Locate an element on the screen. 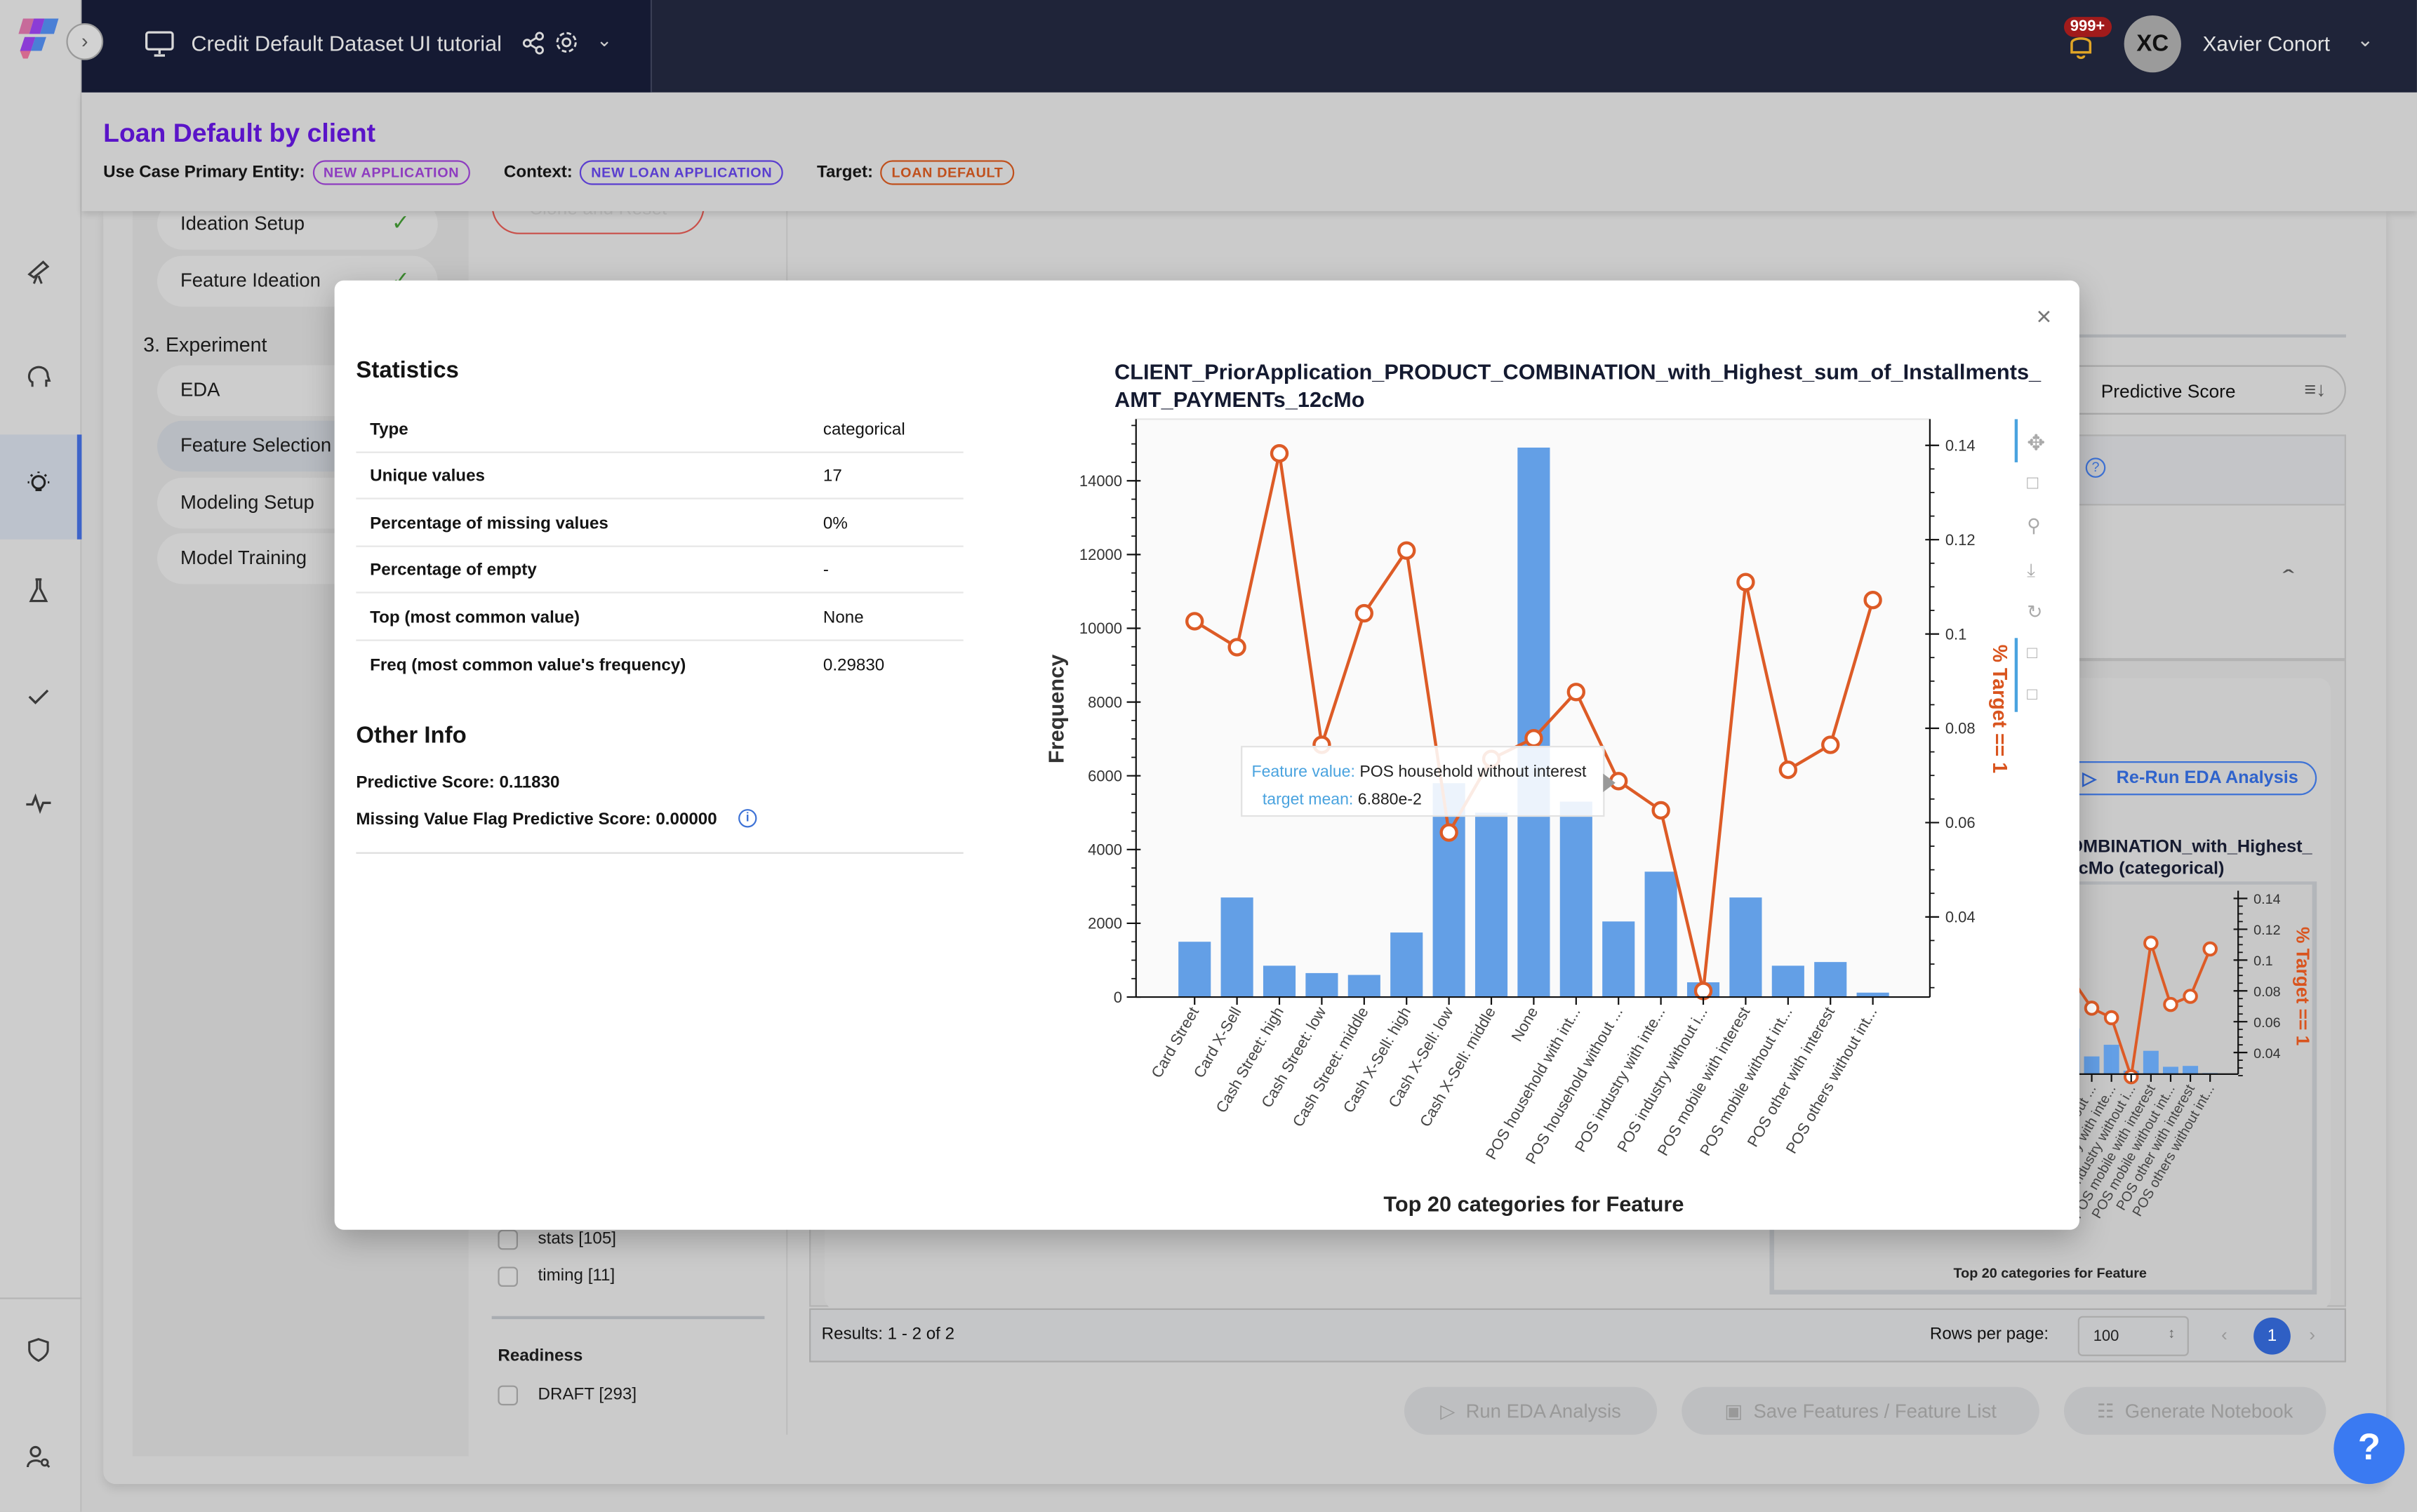 This screenshot has width=2417, height=1512. save-features-button: ▣ Save Features / Feature List is located at coordinates (1860, 1410).